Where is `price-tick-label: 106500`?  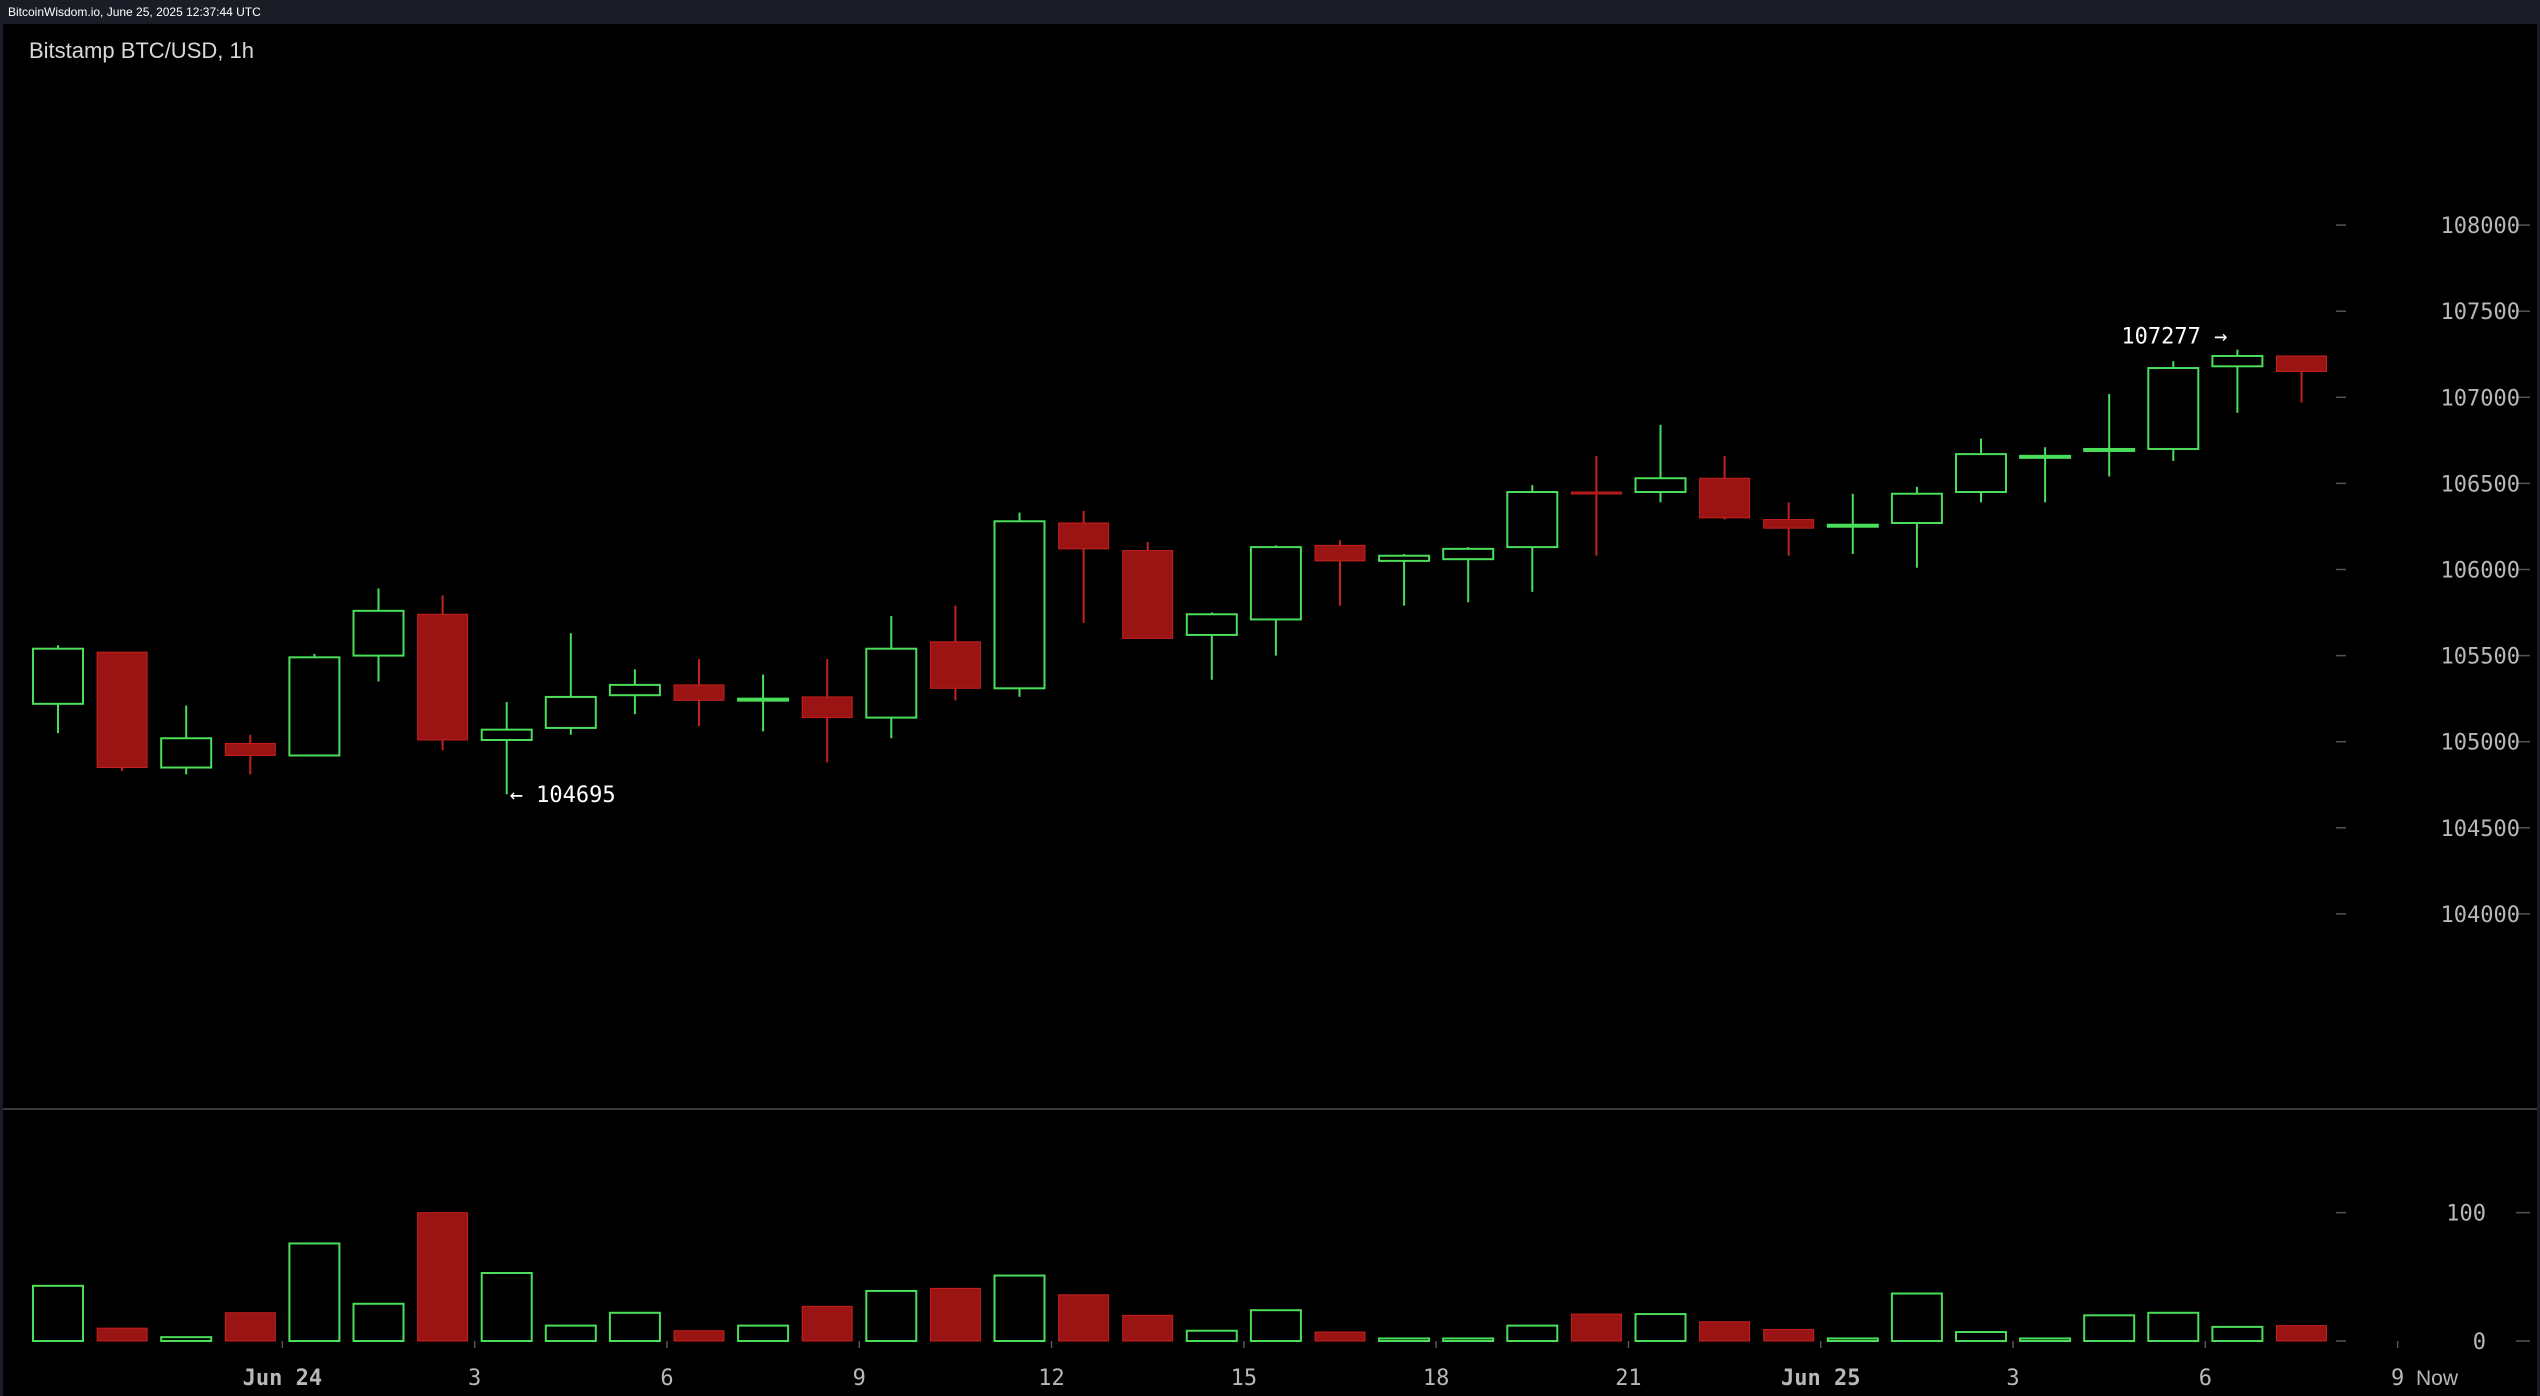 price-tick-label: 106500 is located at coordinates (2480, 484).